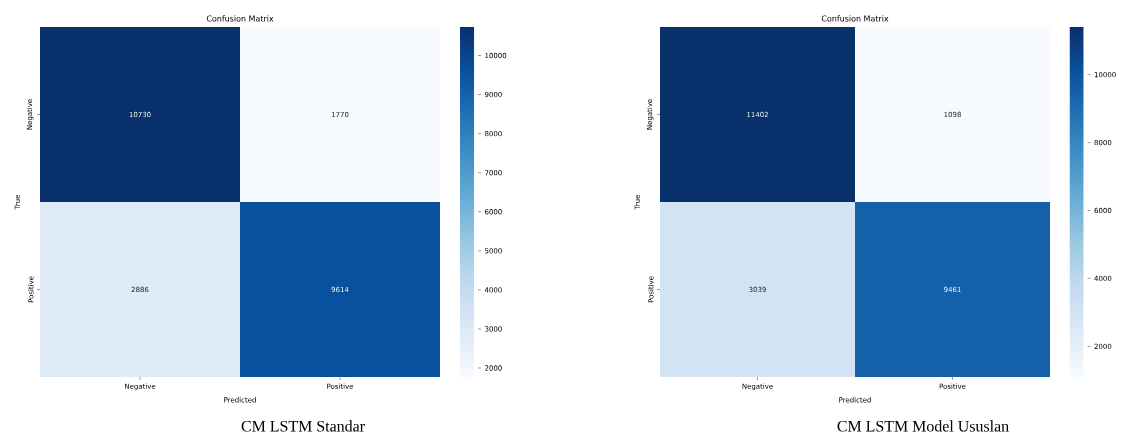  I want to click on text: CM LSTM Model Ususlan, so click(923, 426).